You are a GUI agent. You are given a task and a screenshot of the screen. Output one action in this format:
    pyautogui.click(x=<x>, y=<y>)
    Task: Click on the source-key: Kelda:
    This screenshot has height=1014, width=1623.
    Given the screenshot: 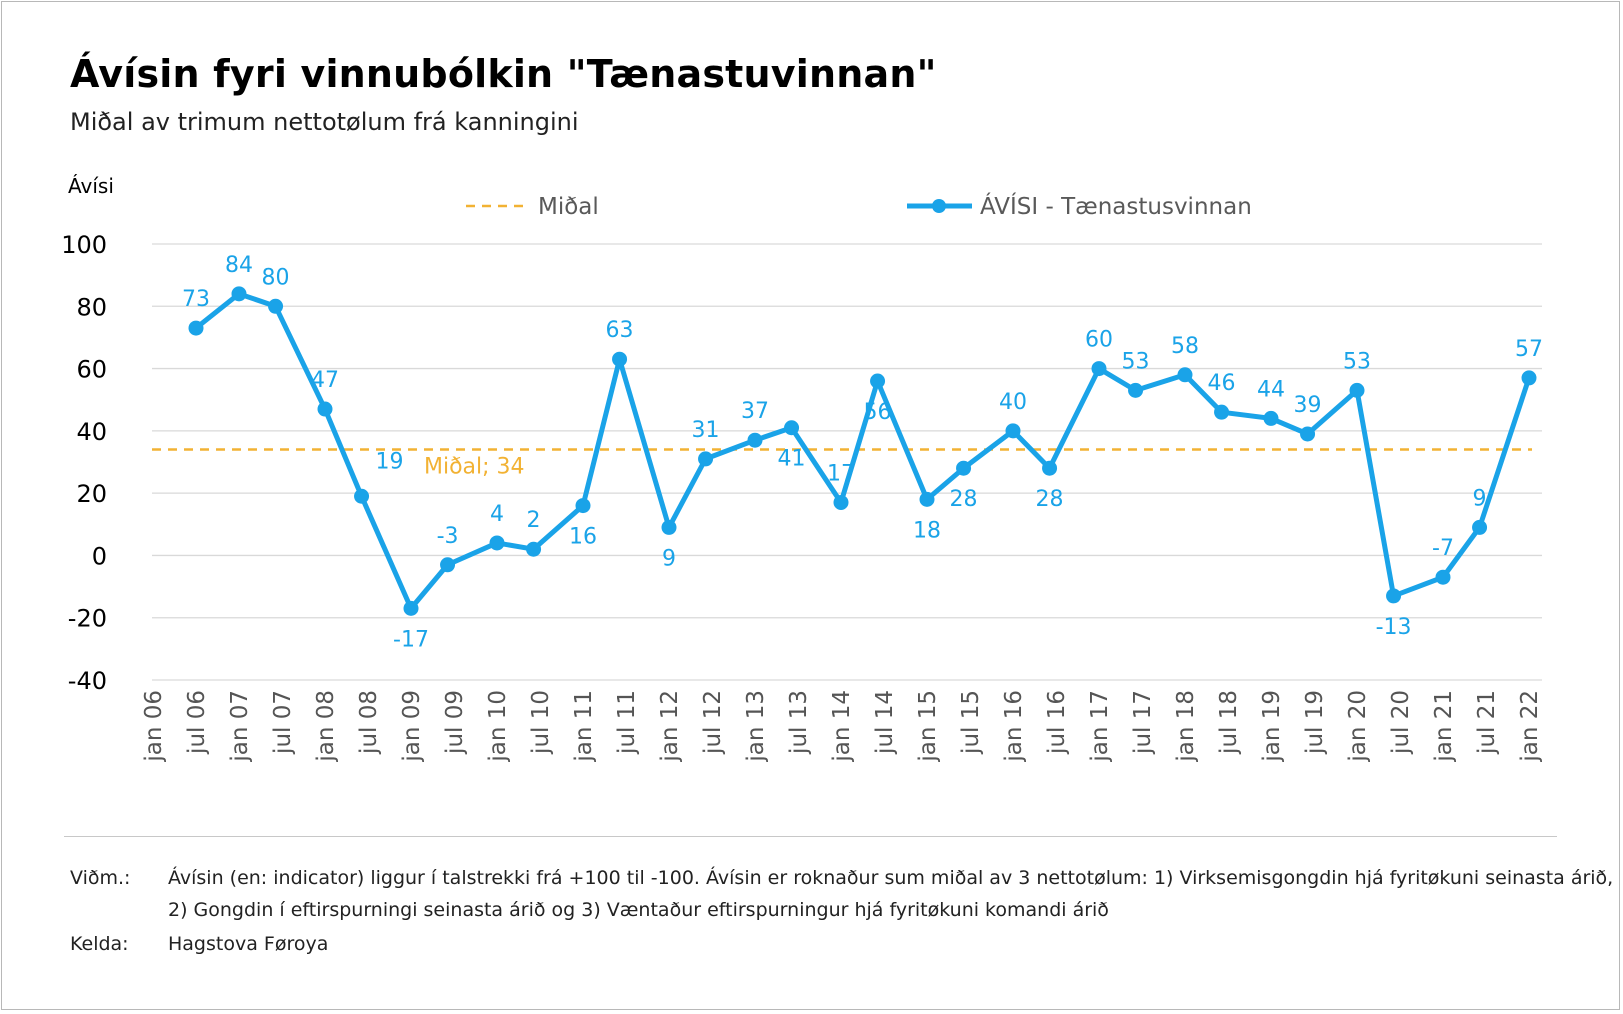 What is the action you would take?
    pyautogui.click(x=99, y=944)
    